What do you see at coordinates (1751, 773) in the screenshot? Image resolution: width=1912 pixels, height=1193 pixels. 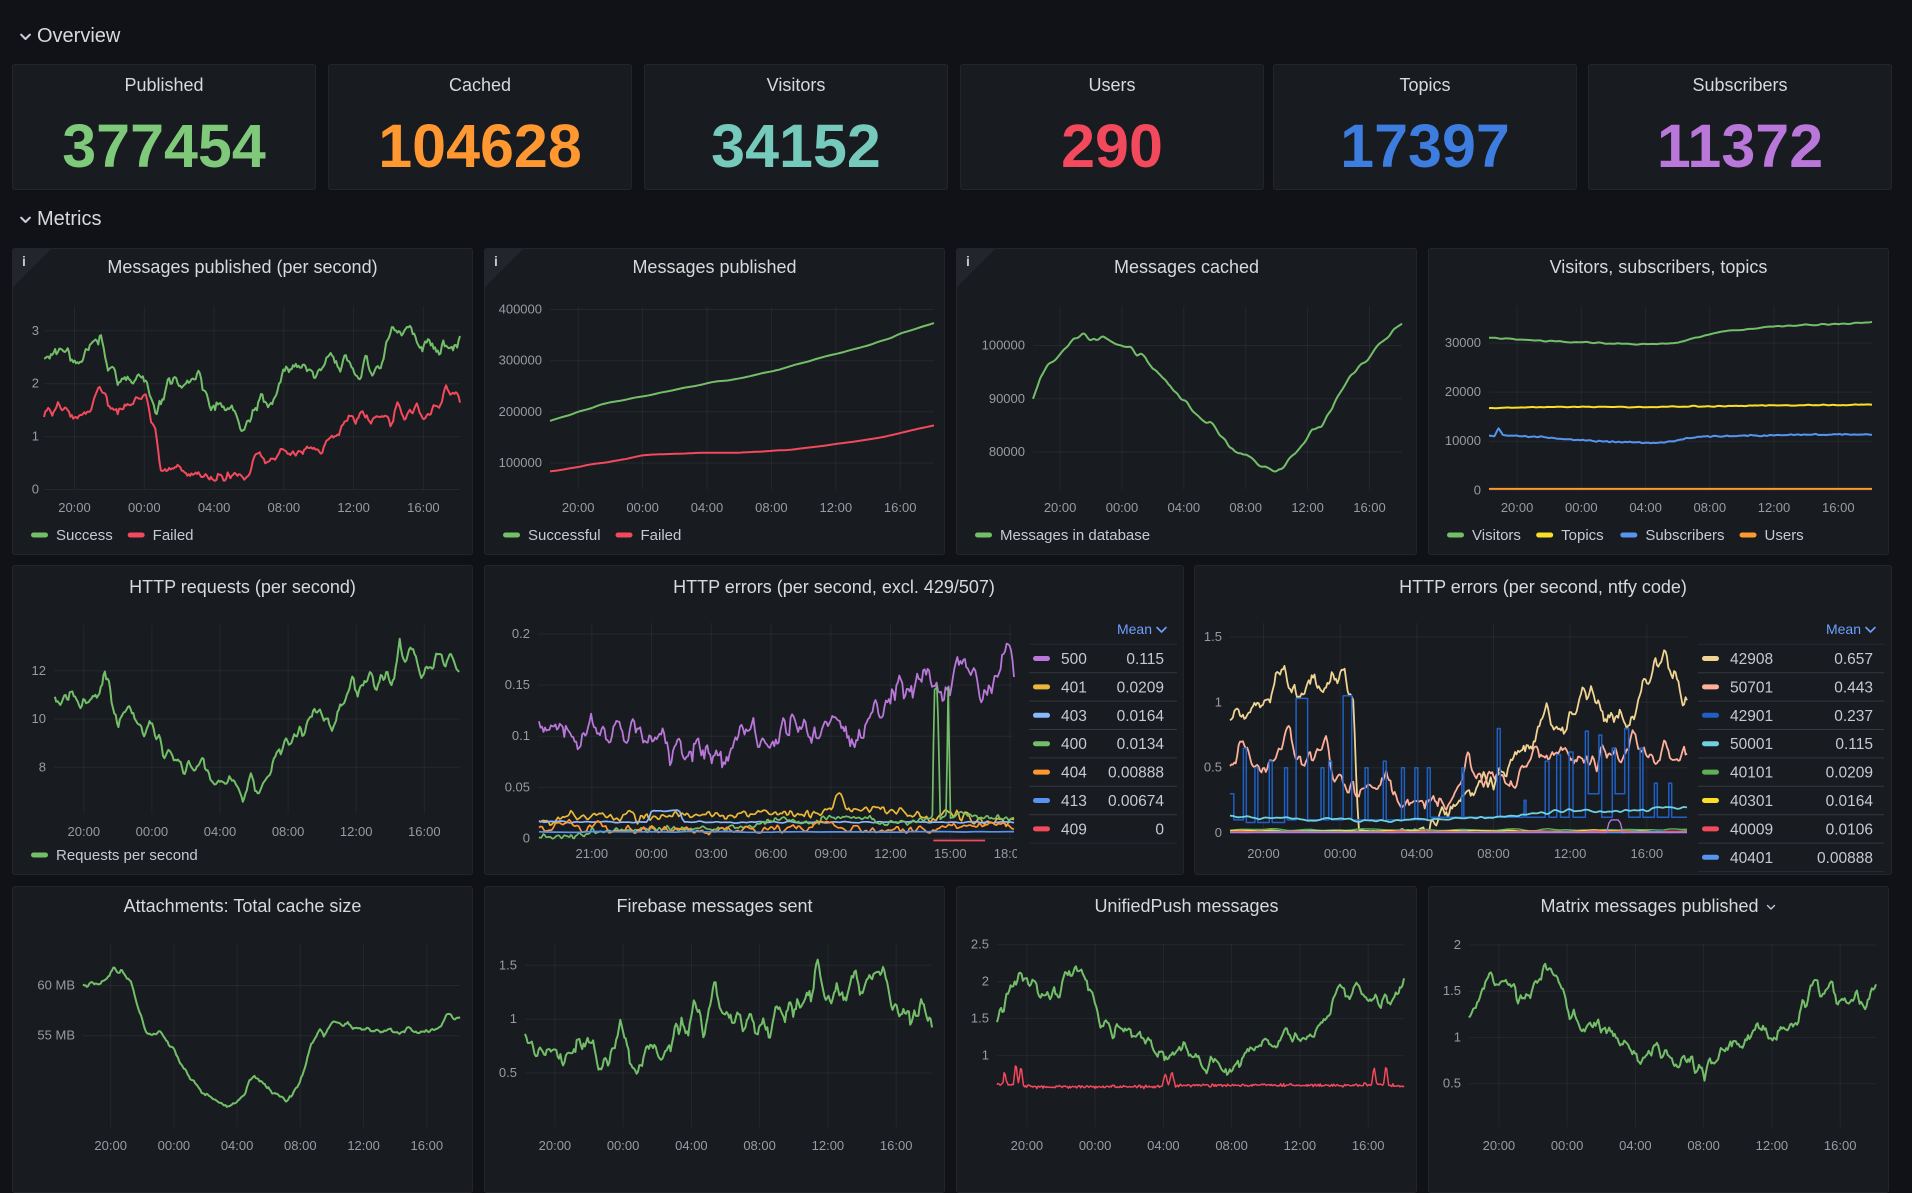 I see `svg-text: 40101` at bounding box center [1751, 773].